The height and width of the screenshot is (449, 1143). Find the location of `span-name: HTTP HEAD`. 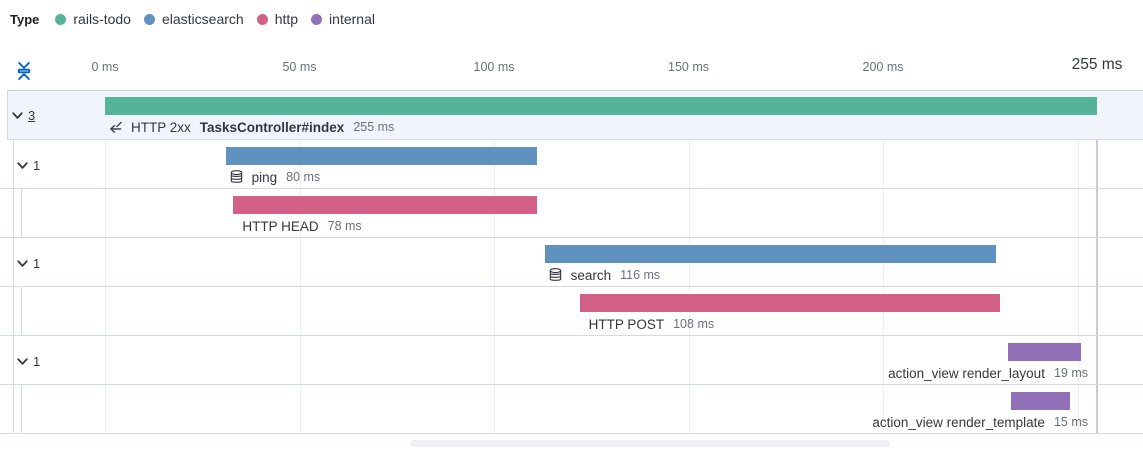

span-name: HTTP HEAD is located at coordinates (280, 226).